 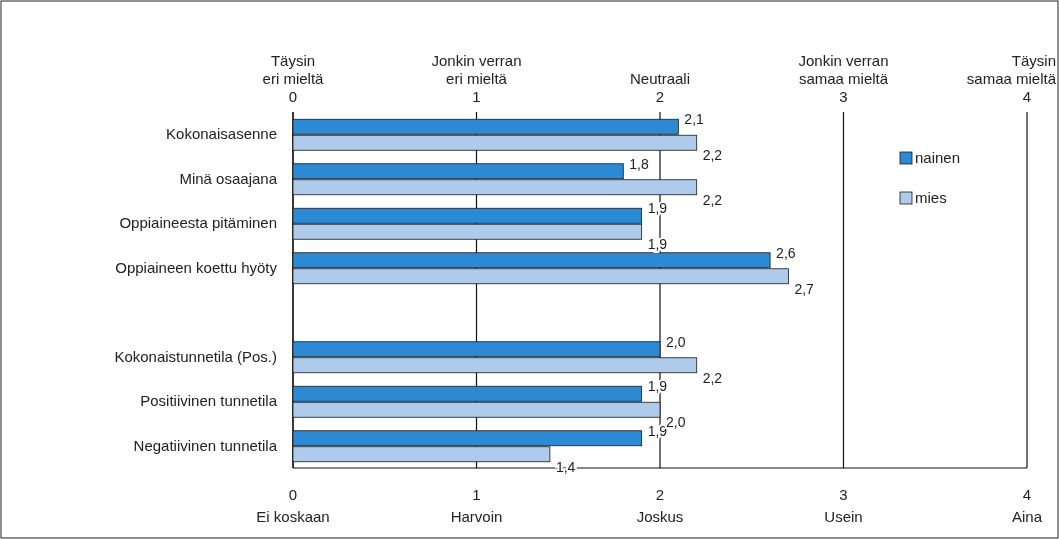 I want to click on text: Jonkin verran samaa mieltä, so click(x=843, y=69).